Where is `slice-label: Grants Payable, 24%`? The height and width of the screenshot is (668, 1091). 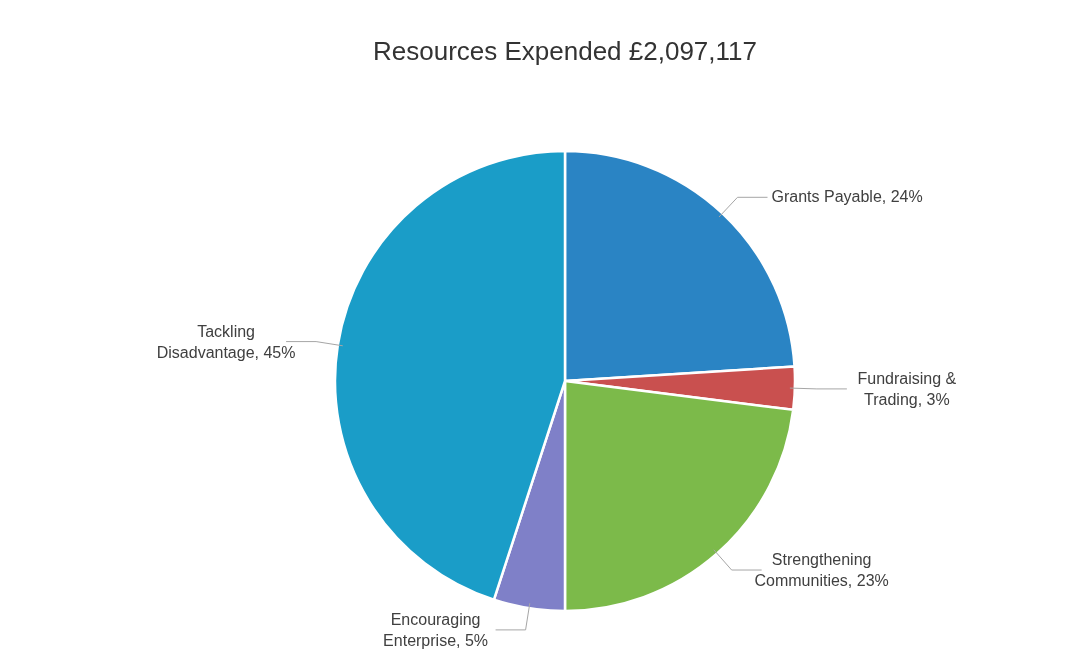 slice-label: Grants Payable, 24% is located at coordinates (847, 197).